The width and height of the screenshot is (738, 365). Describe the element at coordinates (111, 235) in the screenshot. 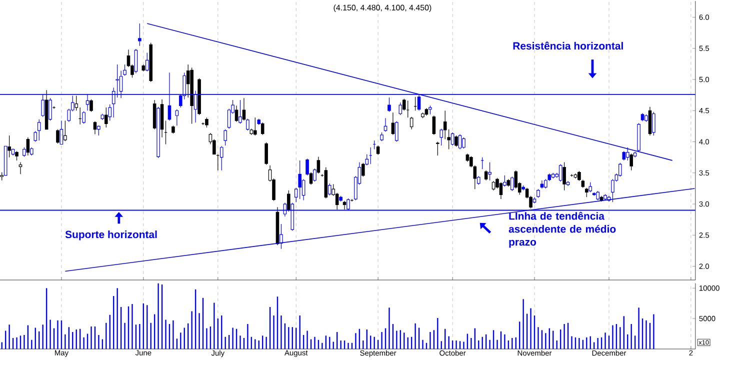

I see `legend-label: Suporte horizontal` at that location.